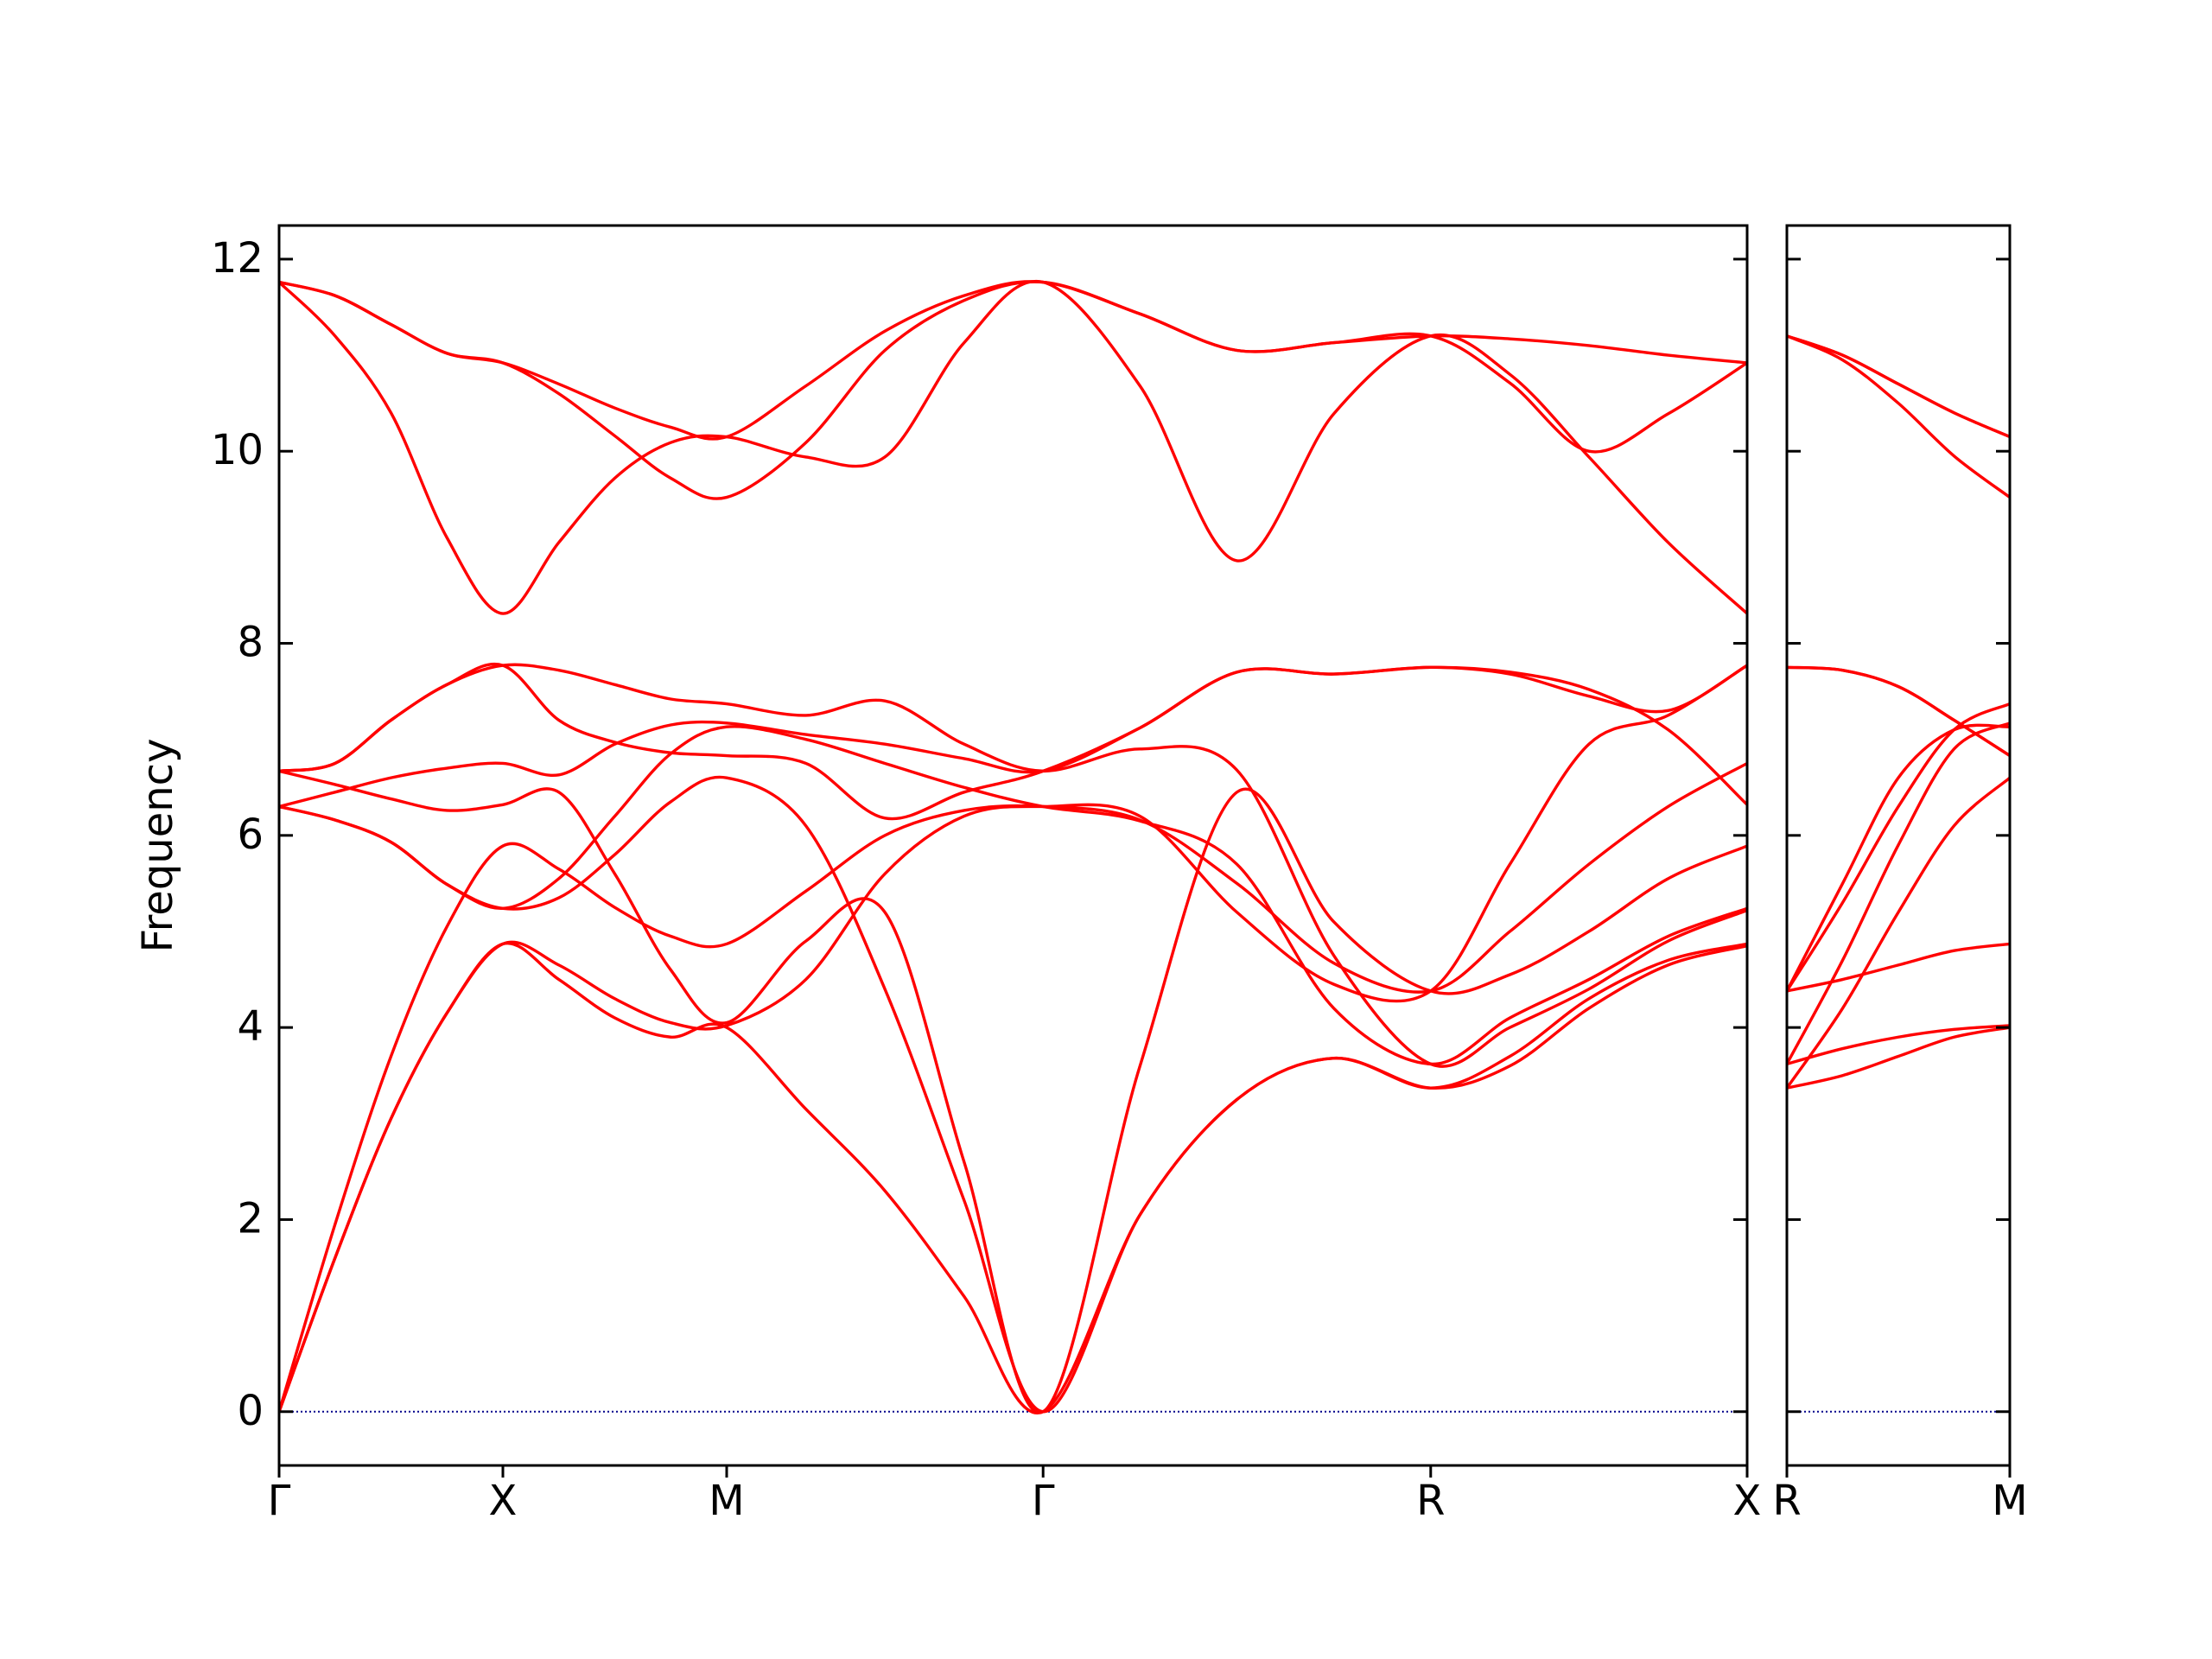 The width and height of the screenshot is (2212, 1659). I want to click on y-axis-label: Frequency, so click(158, 846).